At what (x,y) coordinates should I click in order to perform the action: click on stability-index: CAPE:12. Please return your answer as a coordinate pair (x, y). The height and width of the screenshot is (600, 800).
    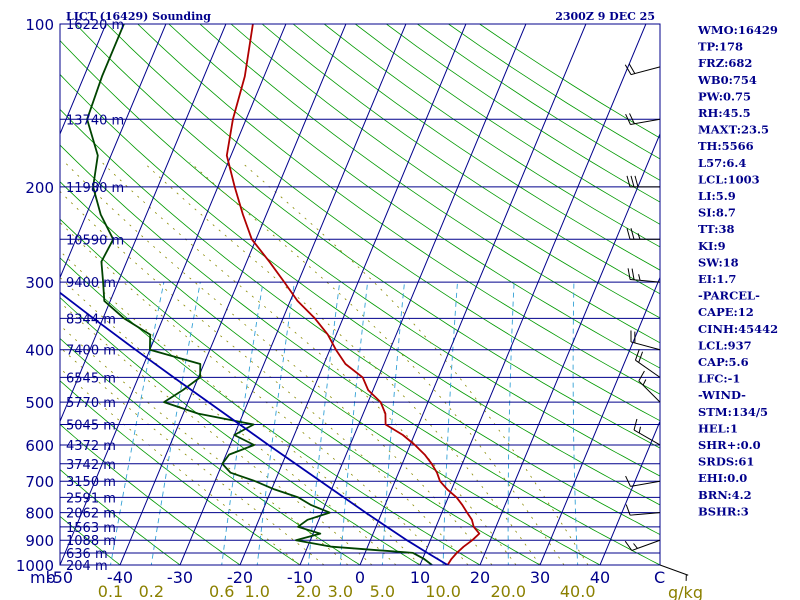
    Looking at the image, I should click on (726, 312).